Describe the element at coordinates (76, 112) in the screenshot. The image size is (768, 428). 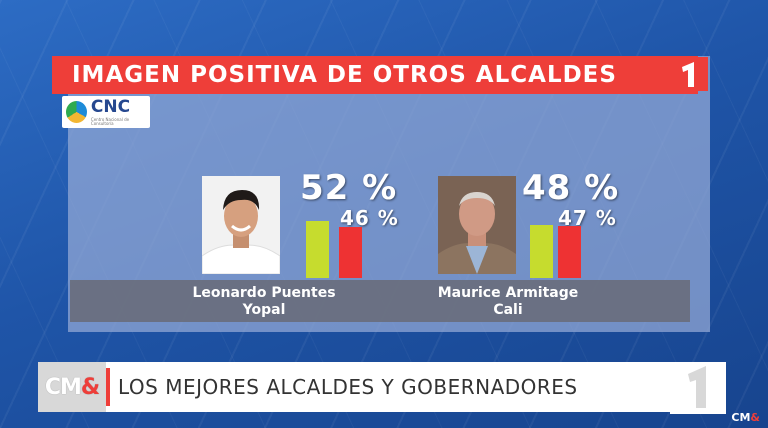
I see `cnc-logo-icon` at that location.